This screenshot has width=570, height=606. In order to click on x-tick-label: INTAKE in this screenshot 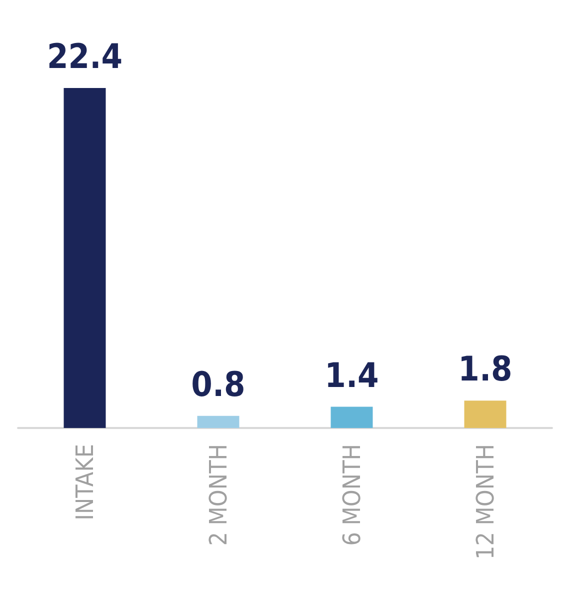, I will do `click(84, 482)`.